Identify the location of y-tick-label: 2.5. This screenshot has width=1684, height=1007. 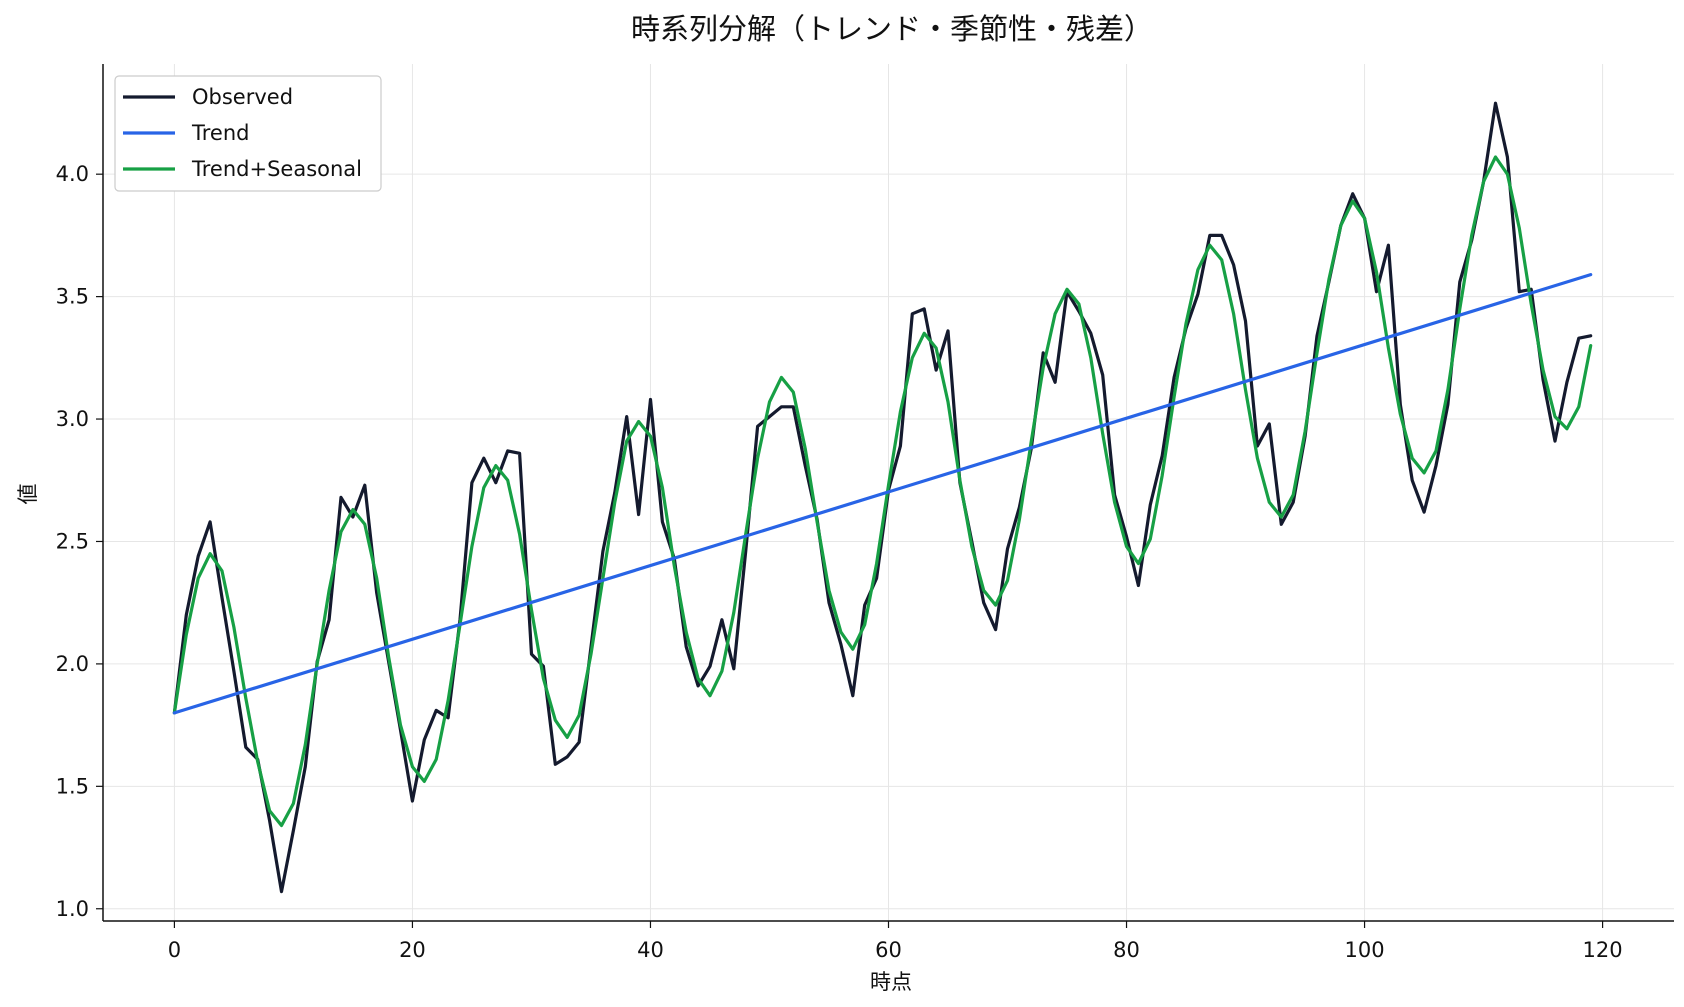
(72, 541).